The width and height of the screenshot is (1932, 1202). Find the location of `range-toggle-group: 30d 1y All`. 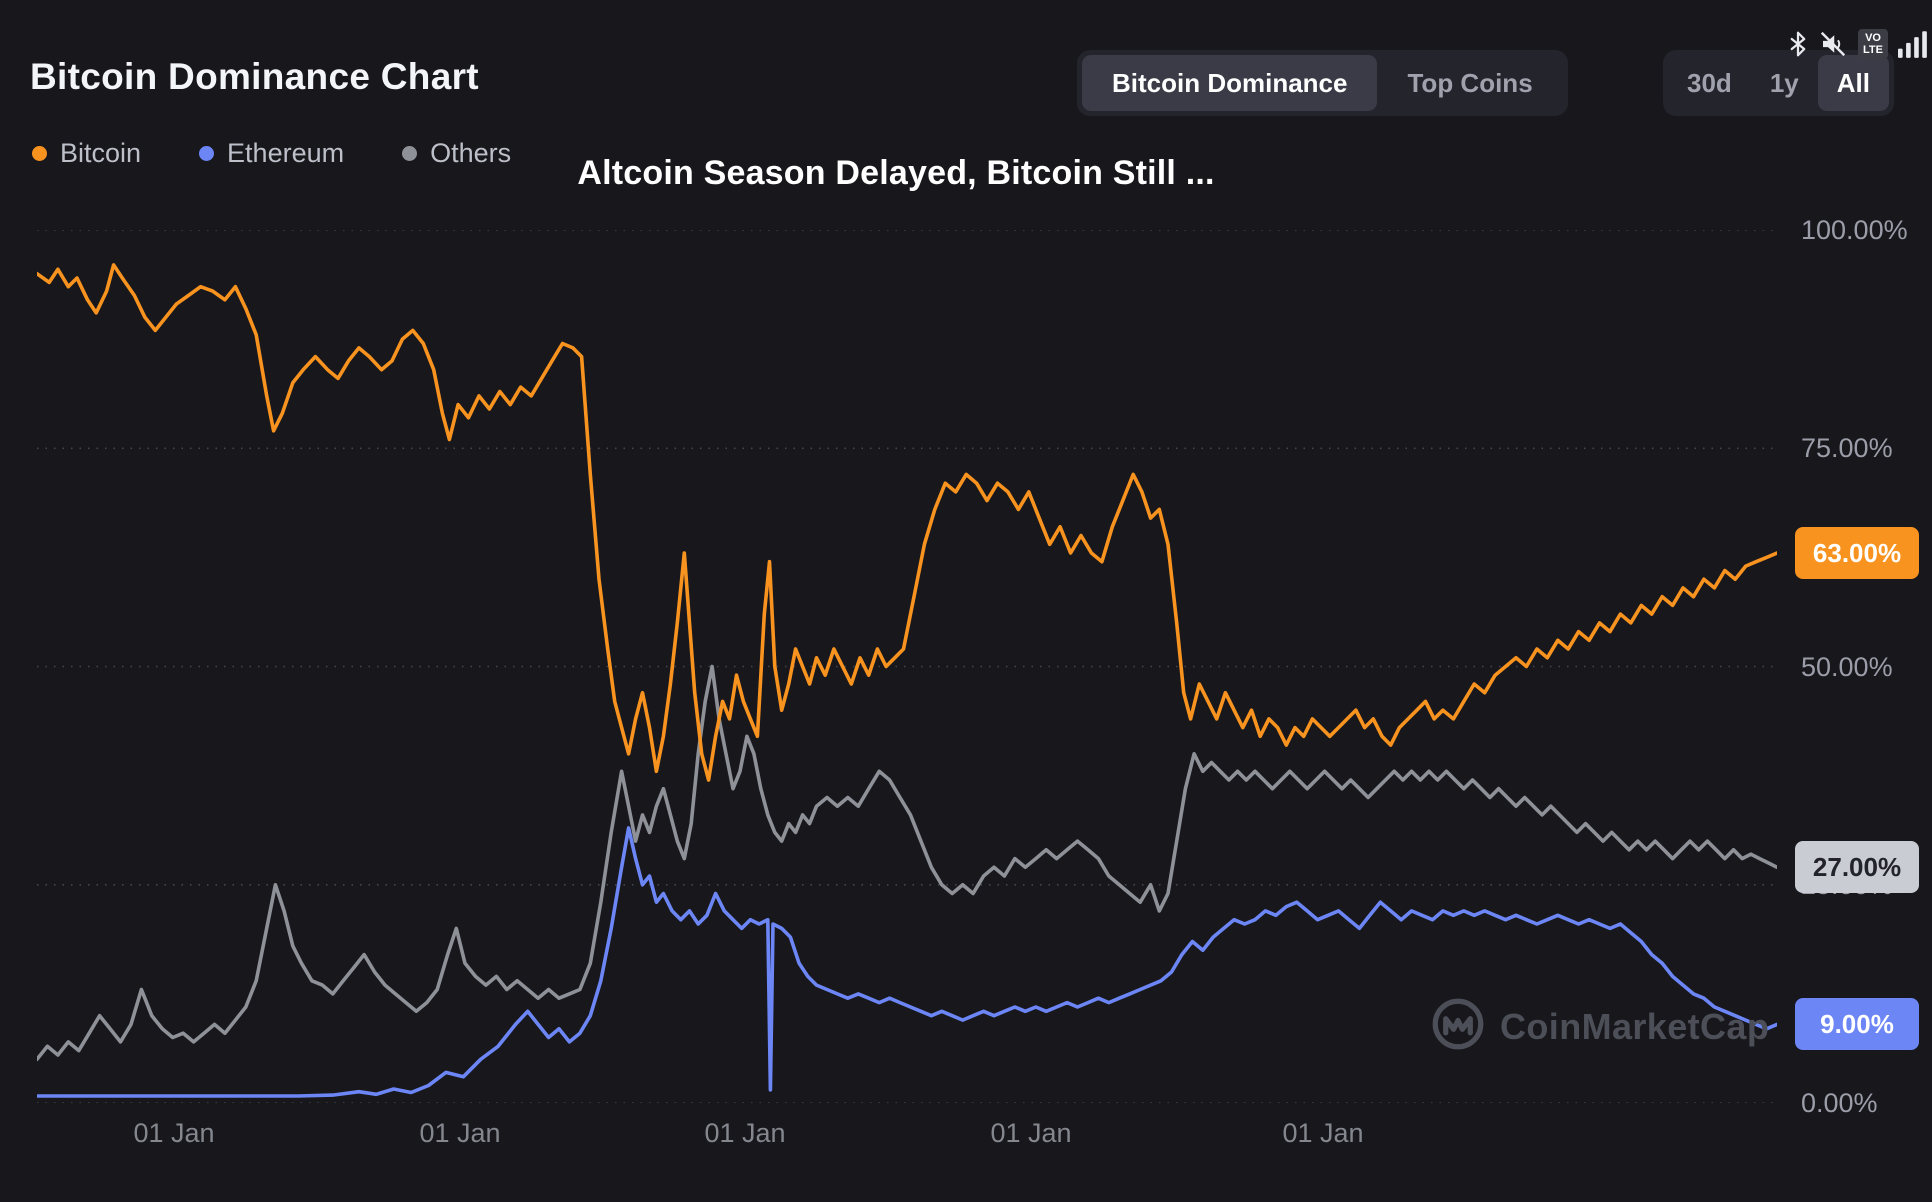

range-toggle-group: 30d 1y All is located at coordinates (1778, 83).